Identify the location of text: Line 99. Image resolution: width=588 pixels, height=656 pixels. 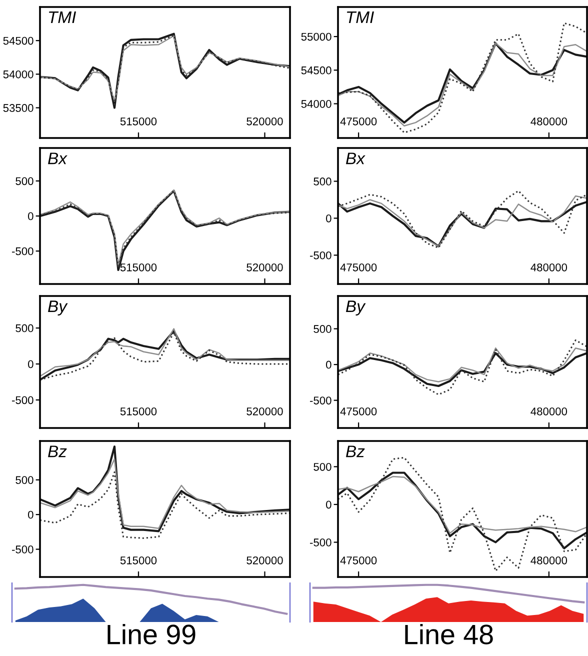
(152, 634).